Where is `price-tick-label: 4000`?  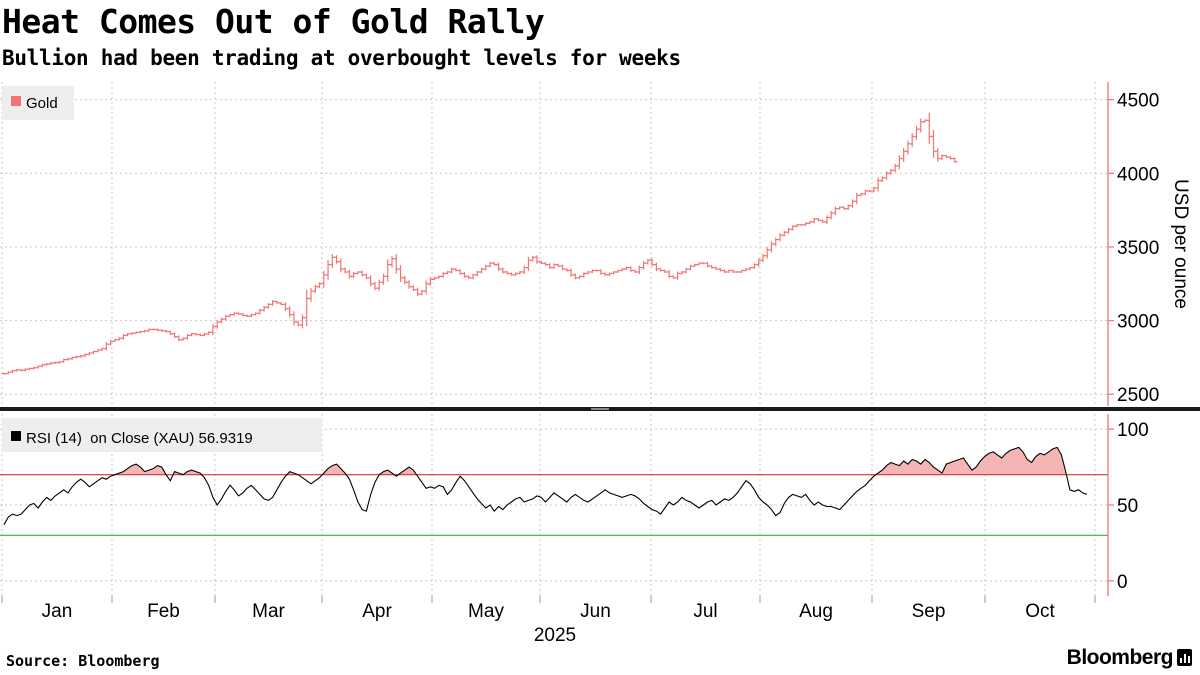
price-tick-label: 4000 is located at coordinates (1138, 174).